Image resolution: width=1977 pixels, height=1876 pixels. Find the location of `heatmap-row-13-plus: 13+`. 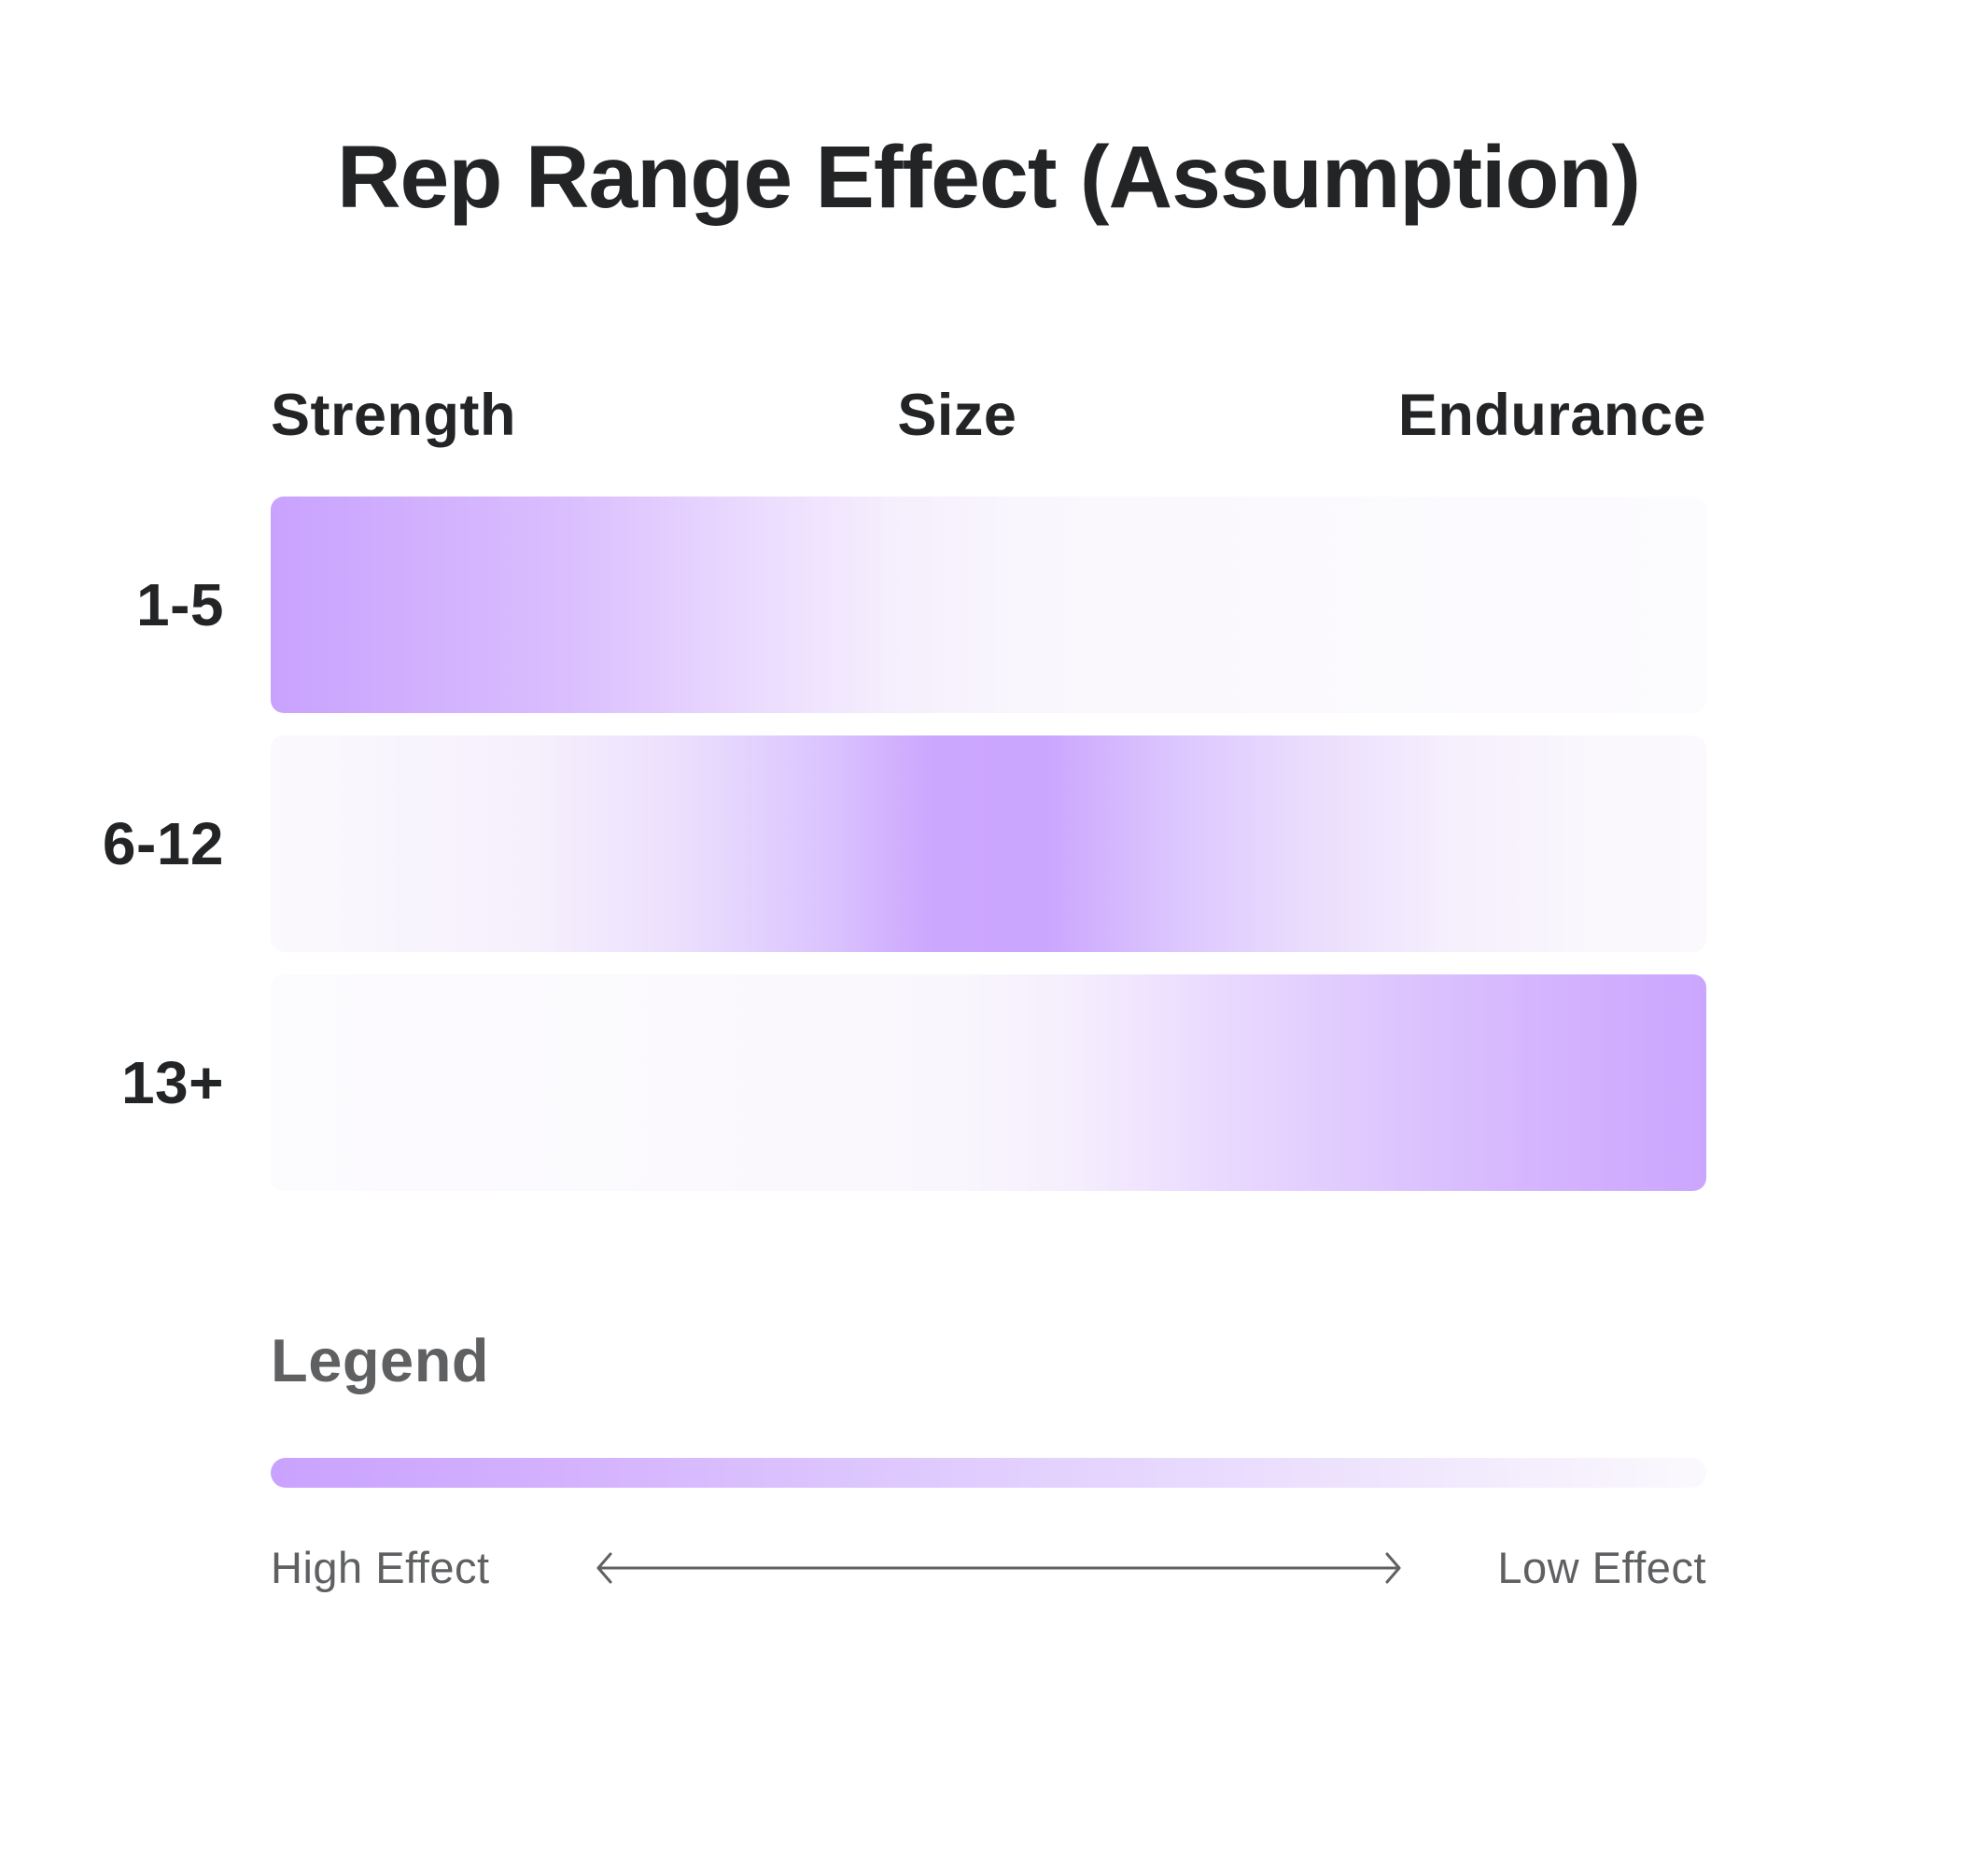

heatmap-row-13-plus: 13+ is located at coordinates (988, 1082).